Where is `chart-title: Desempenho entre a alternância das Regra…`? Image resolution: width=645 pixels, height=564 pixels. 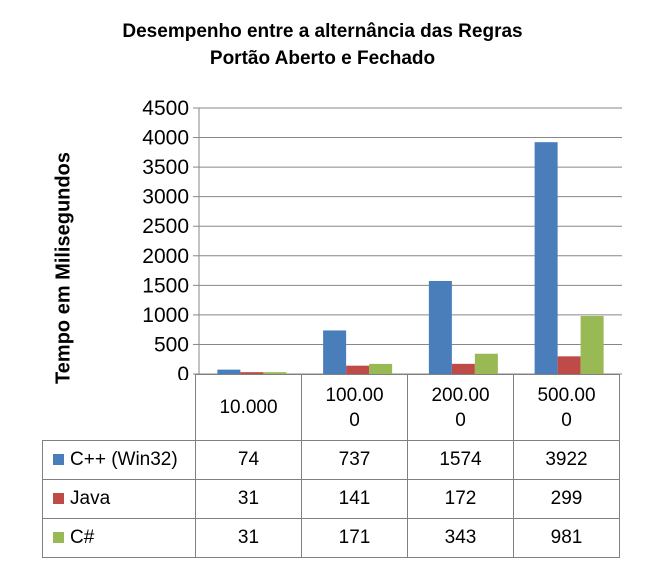 chart-title: Desempenho entre a alternância das Regra… is located at coordinates (322, 45).